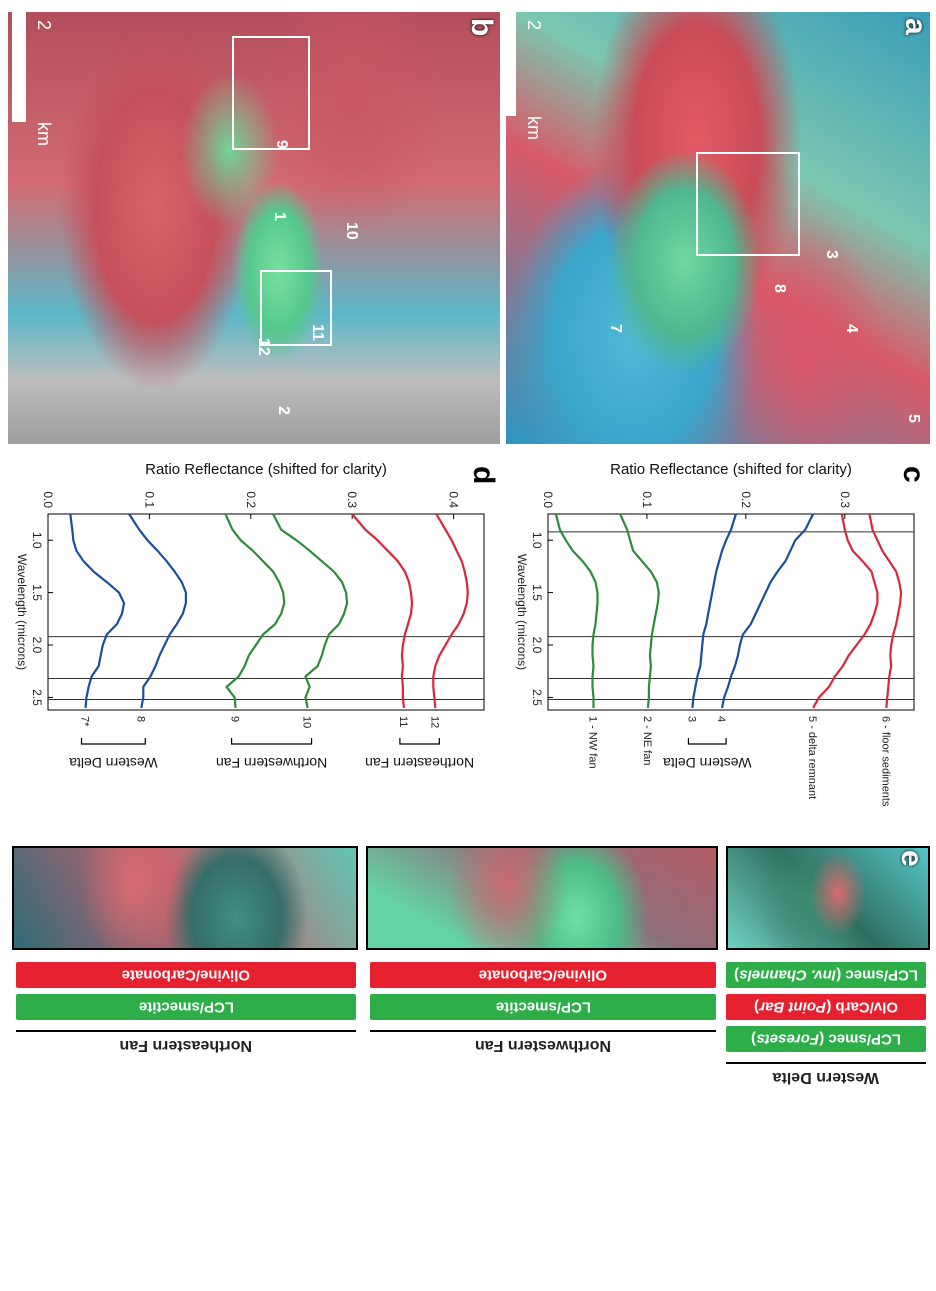 The width and height of the screenshot is (936, 1291). Describe the element at coordinates (140, 719) in the screenshot. I see `series-label: 8` at that location.